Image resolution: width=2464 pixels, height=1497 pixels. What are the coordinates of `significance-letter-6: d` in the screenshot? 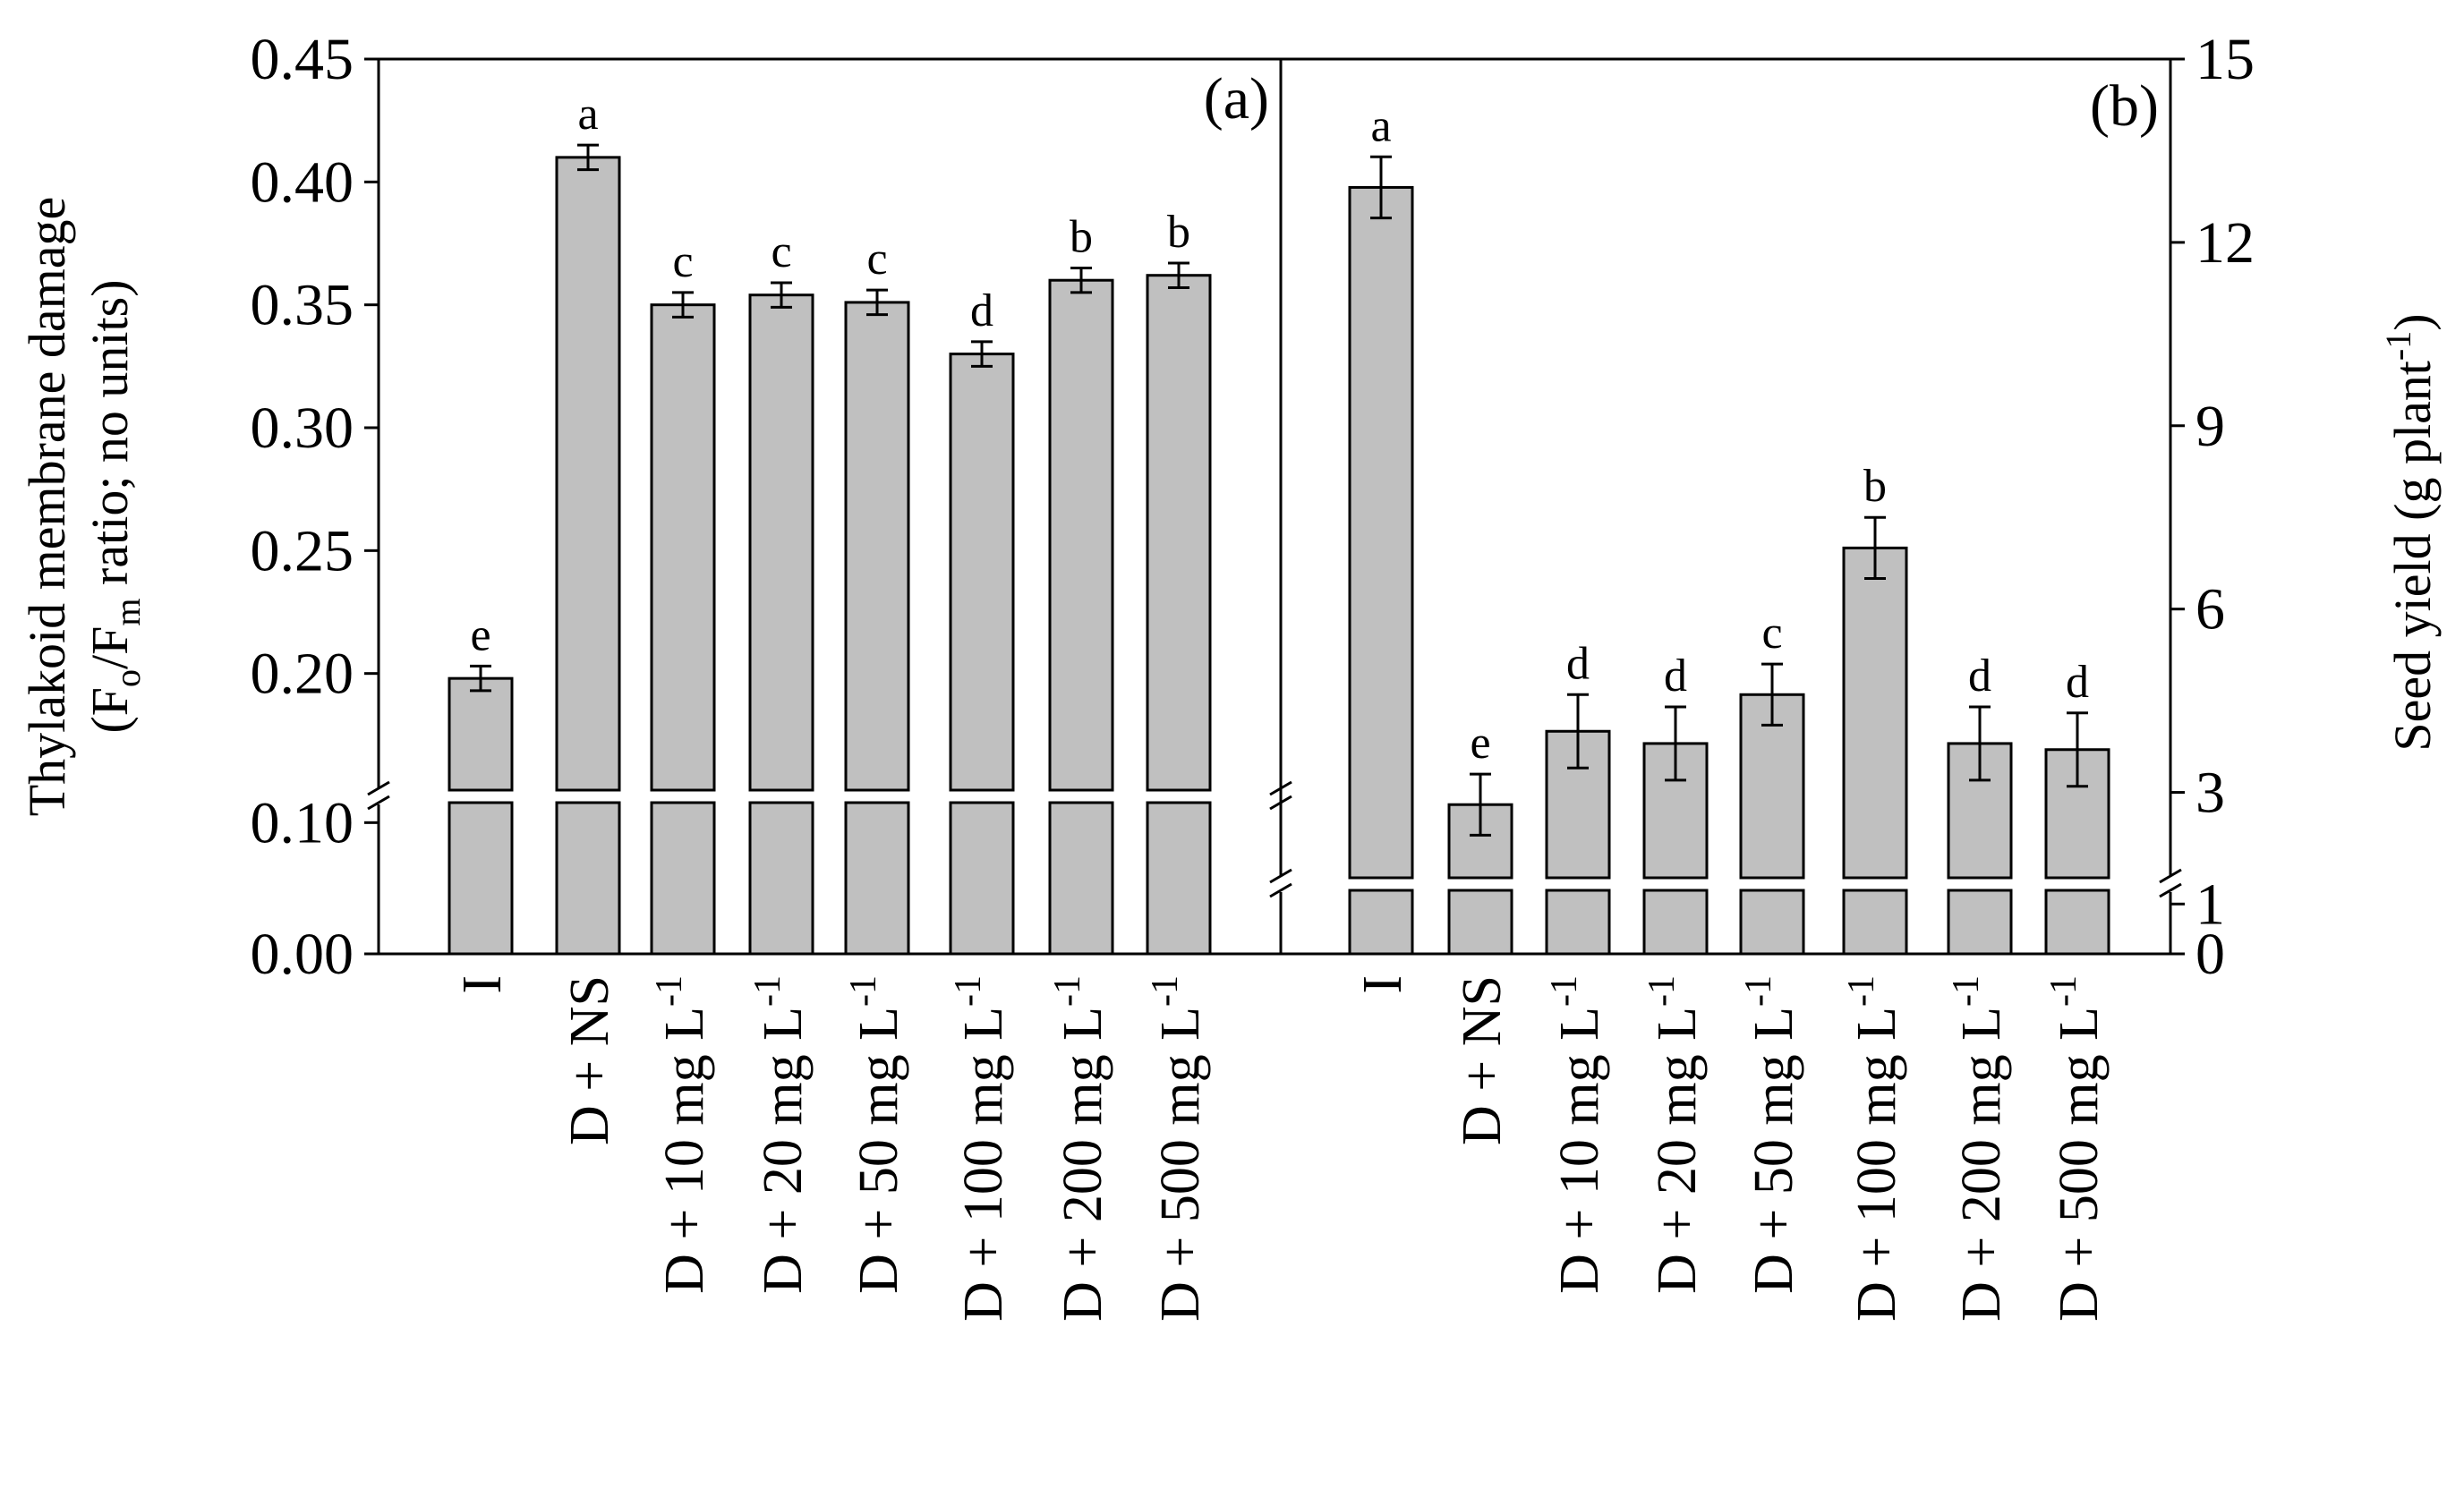 It's located at (981, 310).